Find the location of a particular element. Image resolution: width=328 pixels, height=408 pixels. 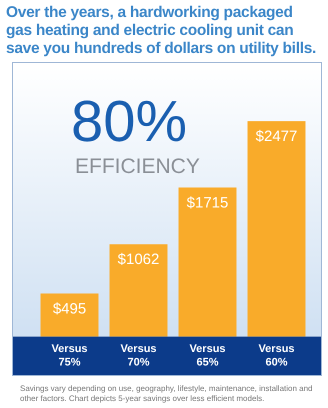

x-tick-label: Versus 60% is located at coordinates (276, 355).